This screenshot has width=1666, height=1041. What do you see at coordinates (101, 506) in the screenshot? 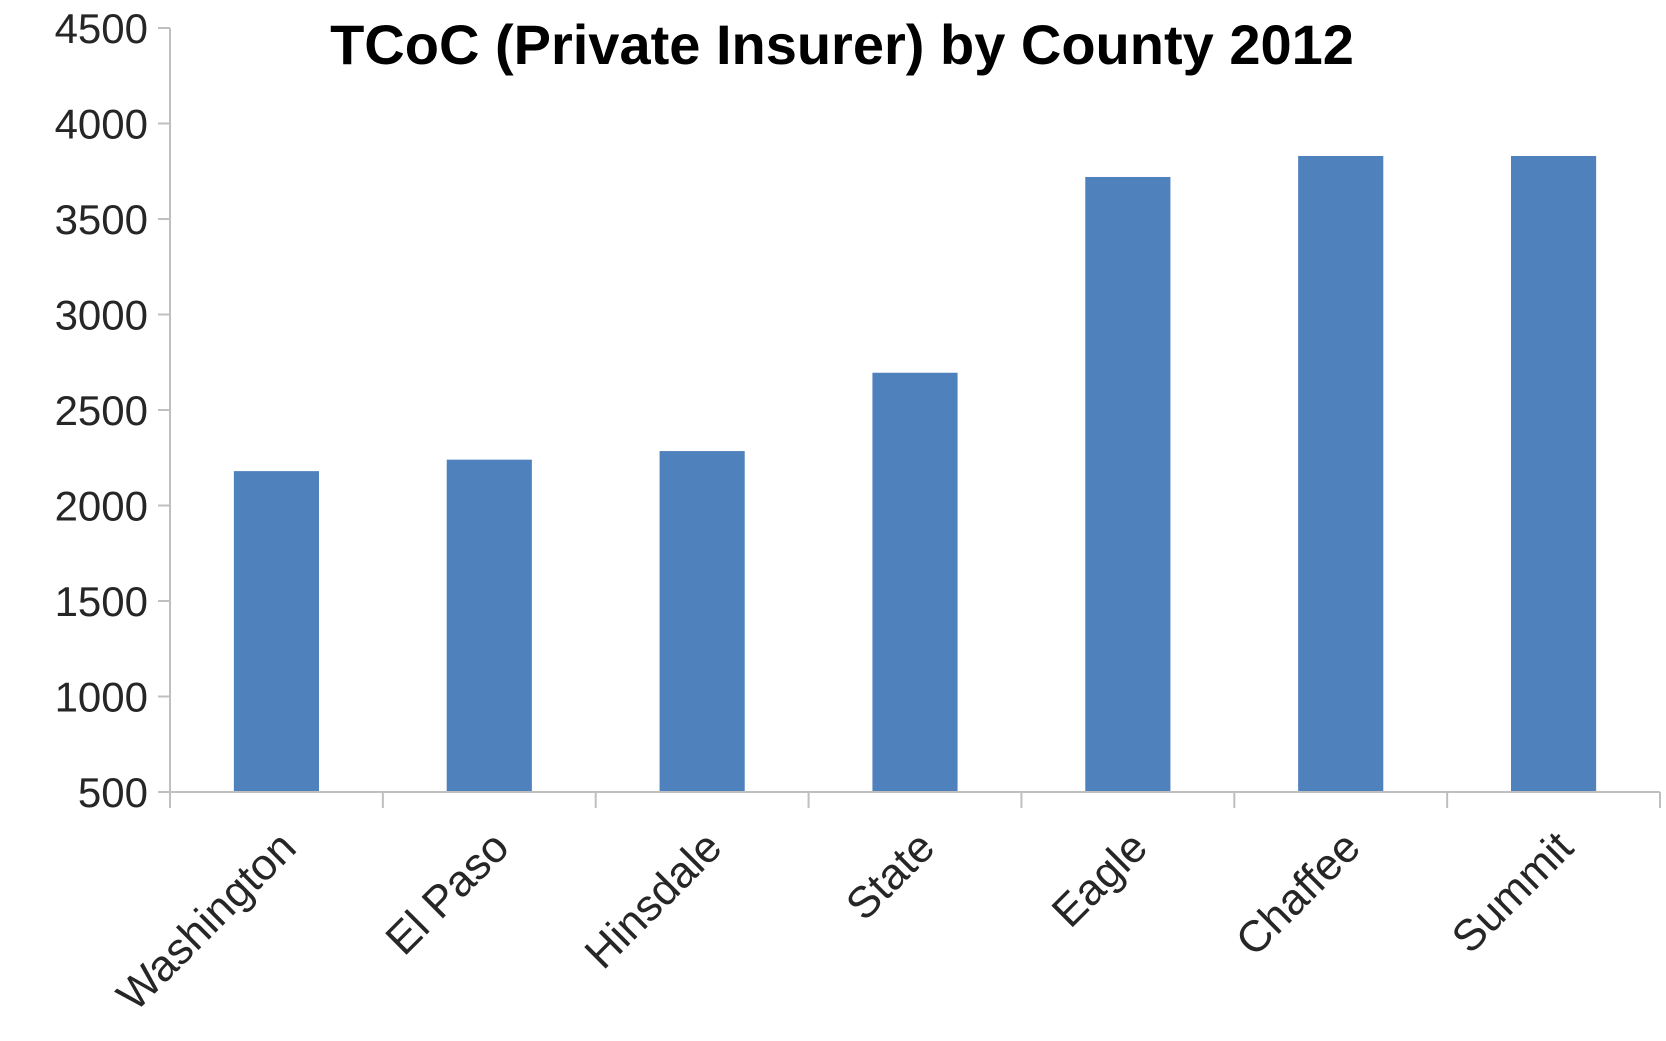
I see `y-tick-label: 2000` at bounding box center [101, 506].